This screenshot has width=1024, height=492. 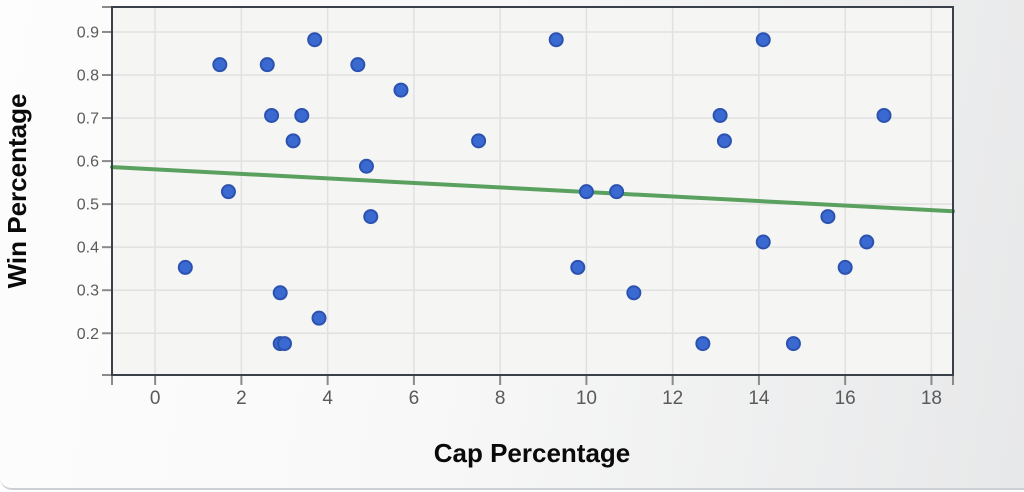 What do you see at coordinates (88, 183) in the screenshot?
I see `y-tick-labels: 0.2 0.3 0.4 0.5 0.6 0.7 0.8 0.9` at bounding box center [88, 183].